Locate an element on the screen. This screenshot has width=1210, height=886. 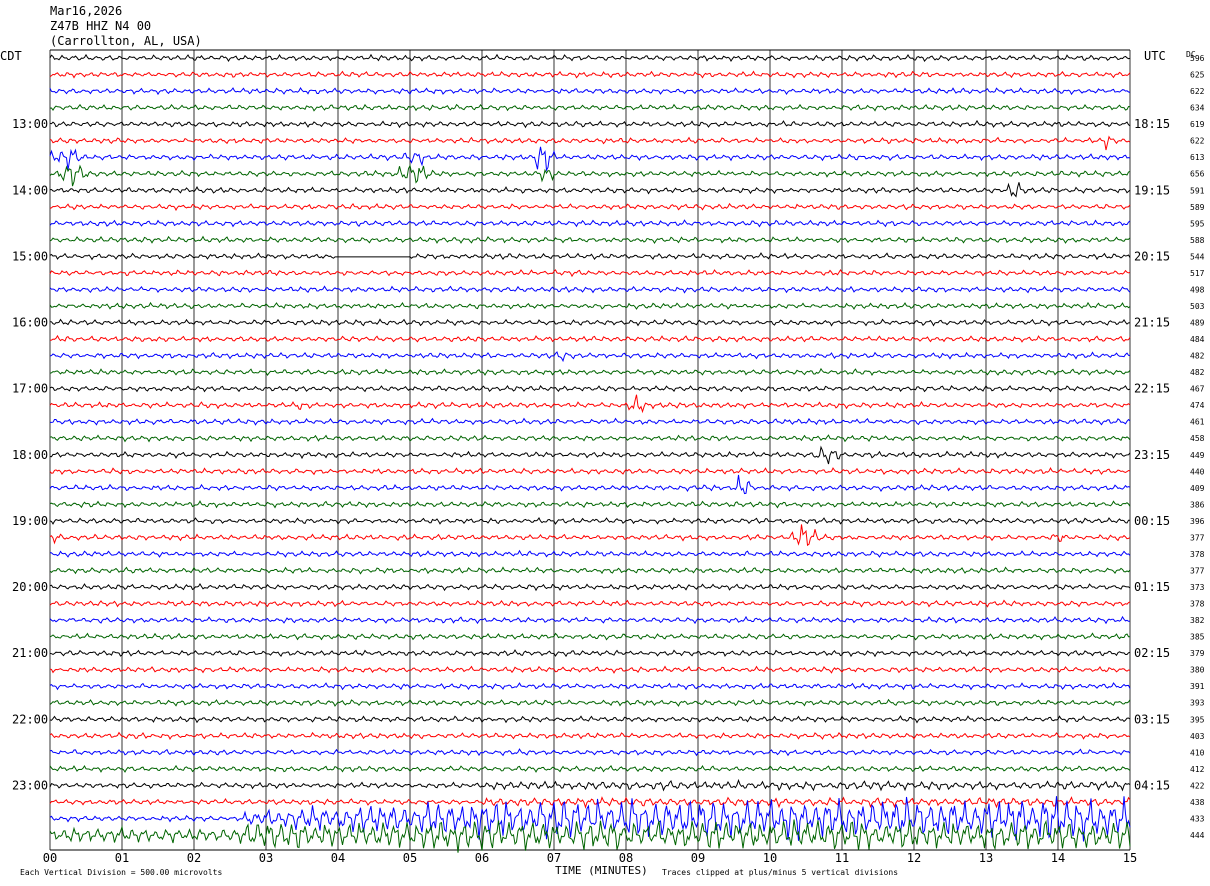
dc-offset-label: 544 is located at coordinates (1197, 256).